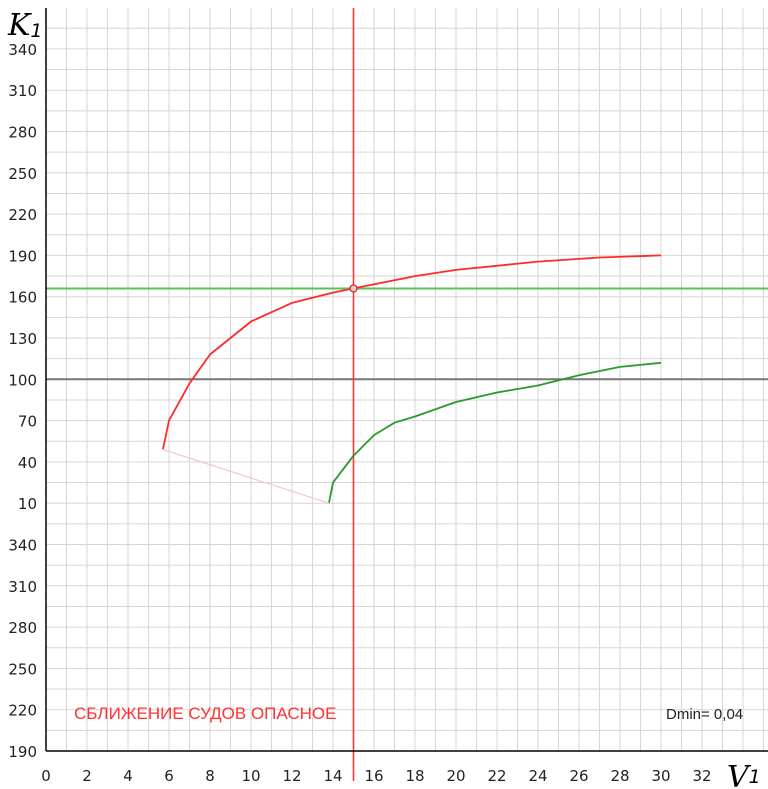 Image resolution: width=768 pixels, height=789 pixels. What do you see at coordinates (496, 776) in the screenshot?
I see `x-tick-label: 22` at bounding box center [496, 776].